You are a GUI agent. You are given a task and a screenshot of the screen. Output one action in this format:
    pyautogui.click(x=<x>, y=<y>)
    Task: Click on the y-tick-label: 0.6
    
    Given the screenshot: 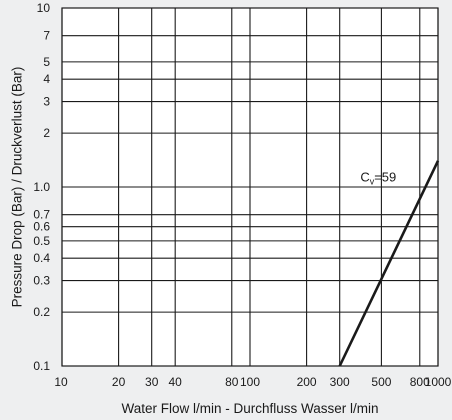 What is the action you would take?
    pyautogui.click(x=41, y=227)
    